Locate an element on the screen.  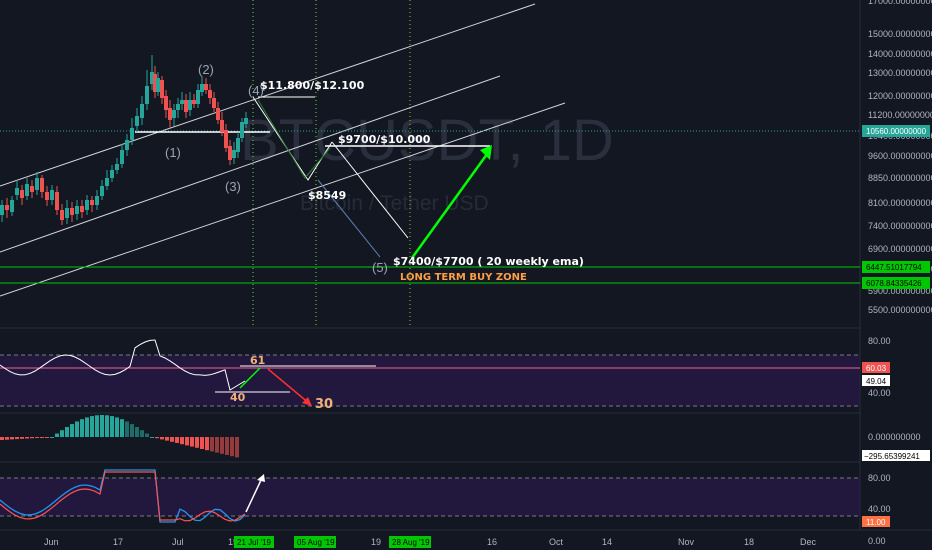
time-axis-label: 16 is located at coordinates (492, 542).